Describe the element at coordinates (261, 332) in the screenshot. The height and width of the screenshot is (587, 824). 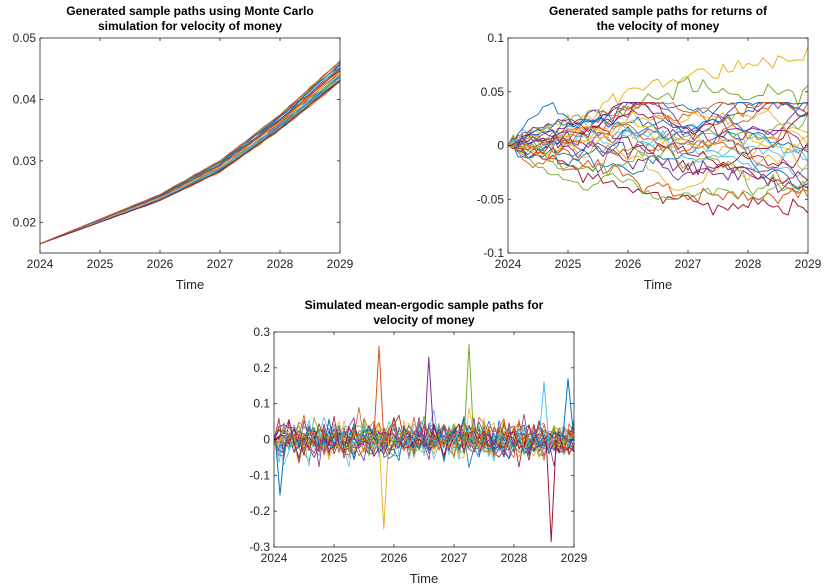
I see `y-tick-label: 0.3` at that location.